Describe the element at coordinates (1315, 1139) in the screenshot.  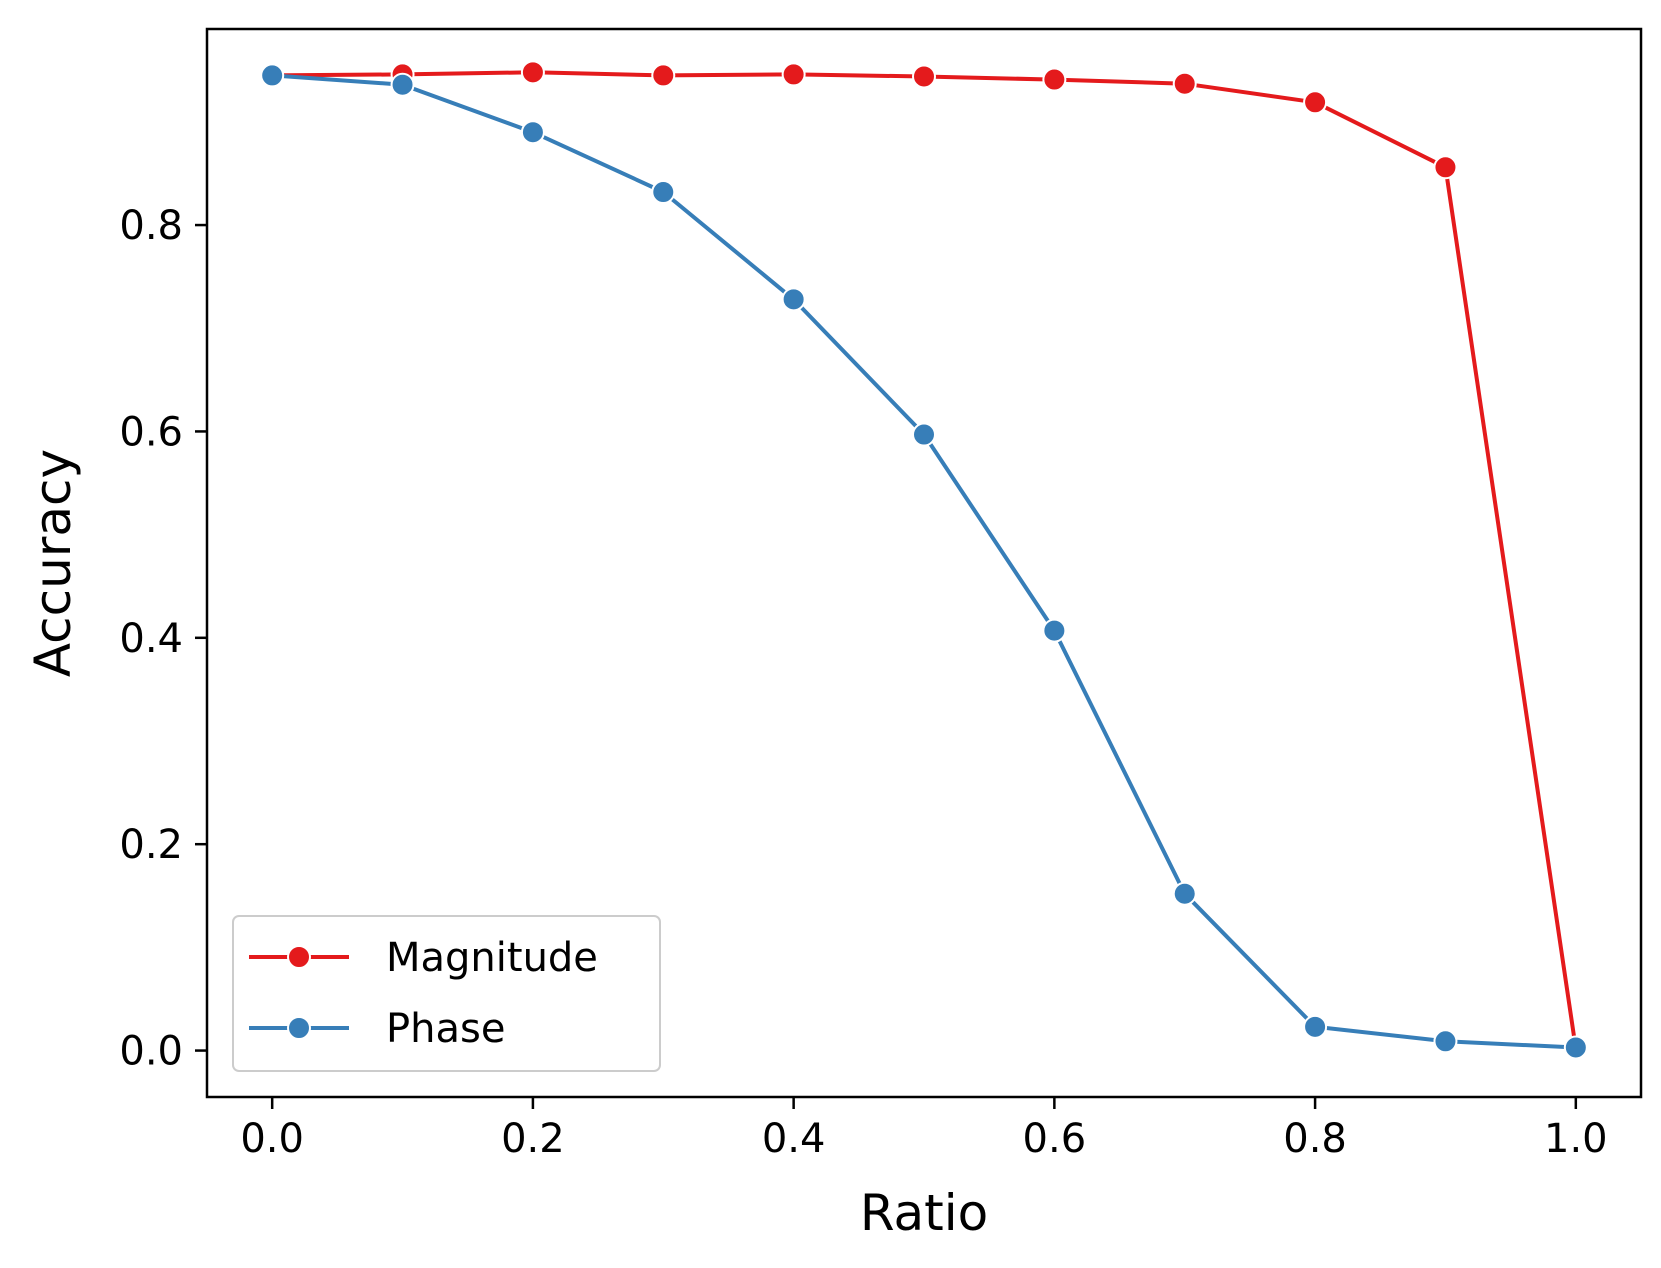
I see `x-tick-label: 0.8` at that location.